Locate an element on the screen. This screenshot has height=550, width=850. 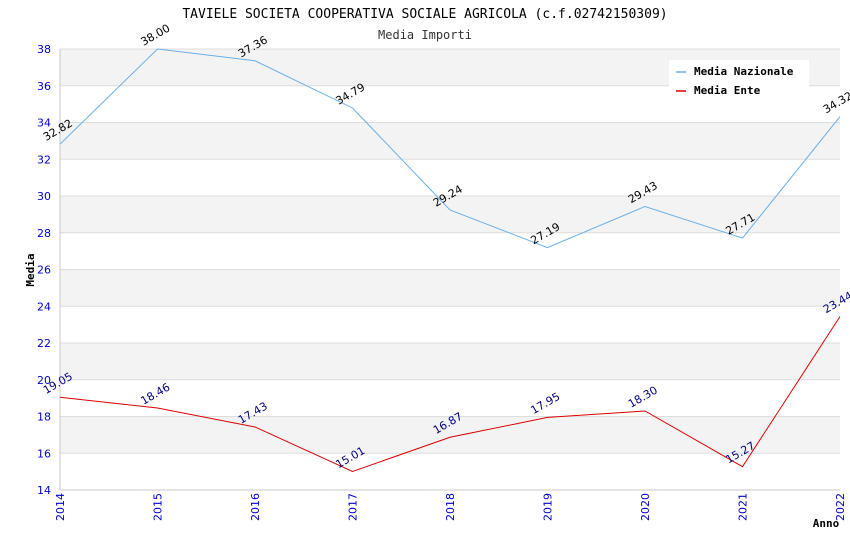
y-tick-label: 28 is located at coordinates (44, 233).